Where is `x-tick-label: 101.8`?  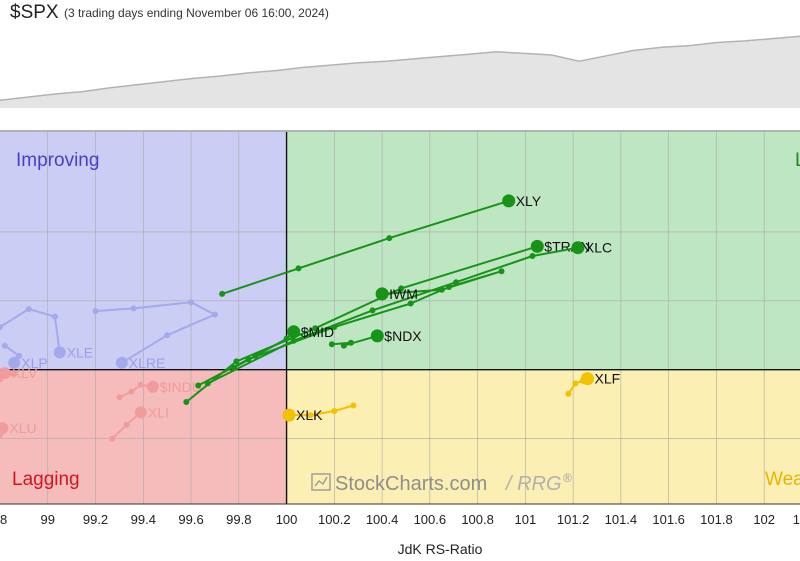
x-tick-label: 101.8 is located at coordinates (716, 519).